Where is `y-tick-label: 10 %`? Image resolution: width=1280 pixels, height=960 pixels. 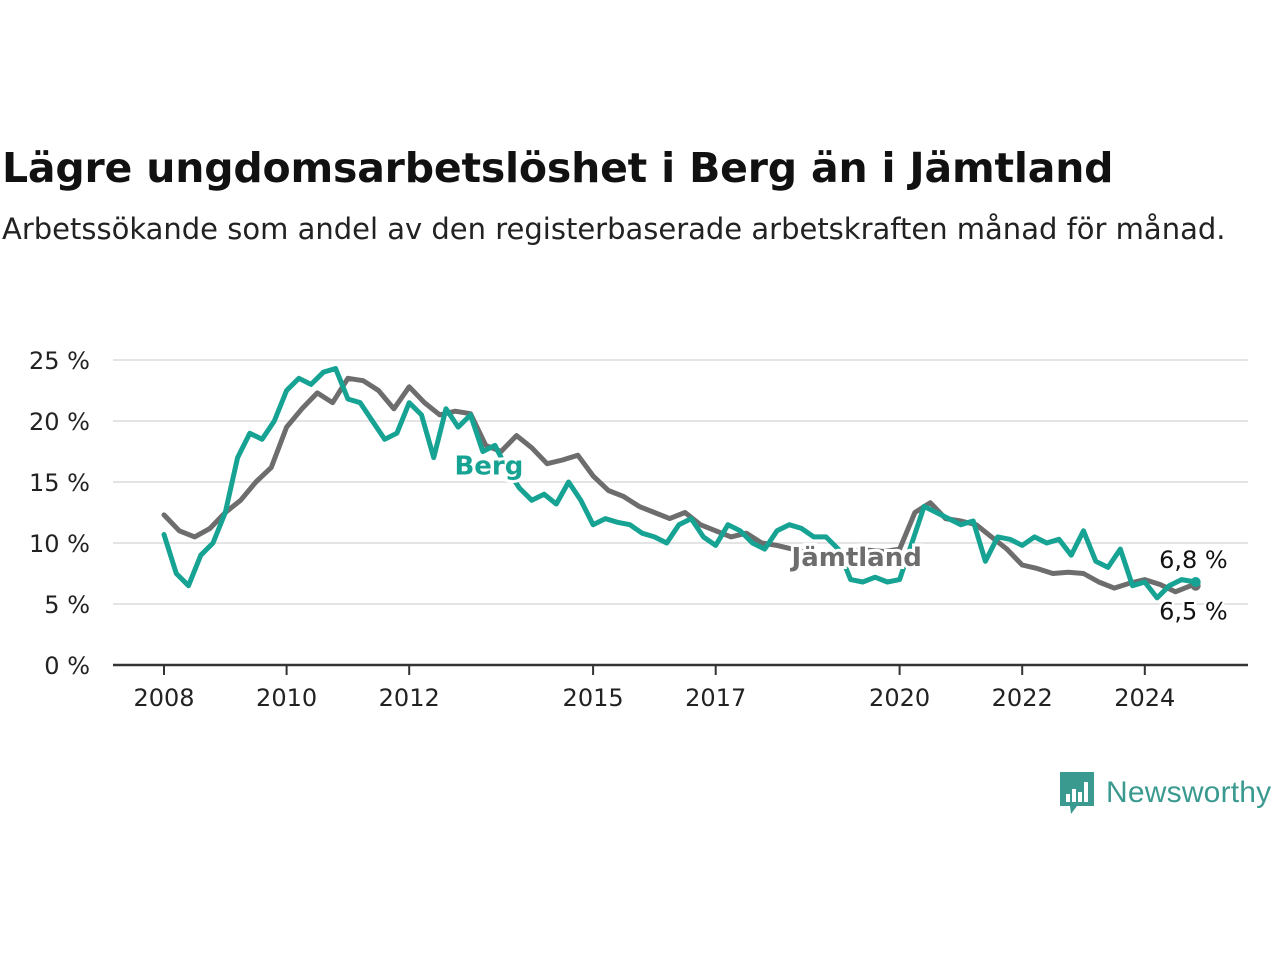
y-tick-label: 10 % is located at coordinates (59, 544).